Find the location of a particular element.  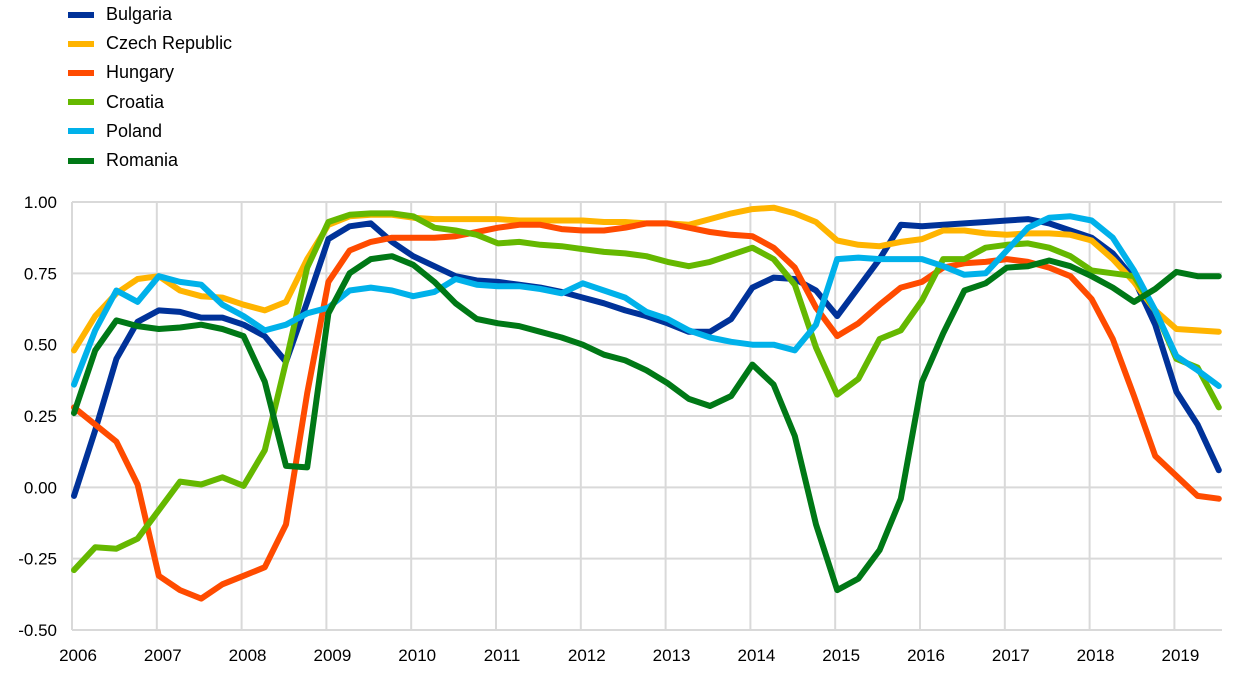

legend-item: Poland is located at coordinates (198, 131).